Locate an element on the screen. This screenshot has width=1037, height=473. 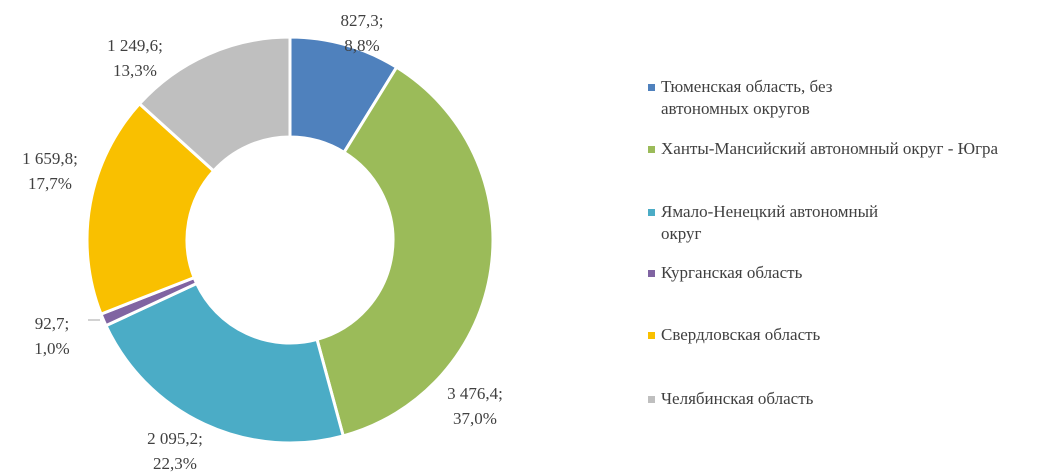
percent-label: 37,0% is located at coordinates (475, 418).